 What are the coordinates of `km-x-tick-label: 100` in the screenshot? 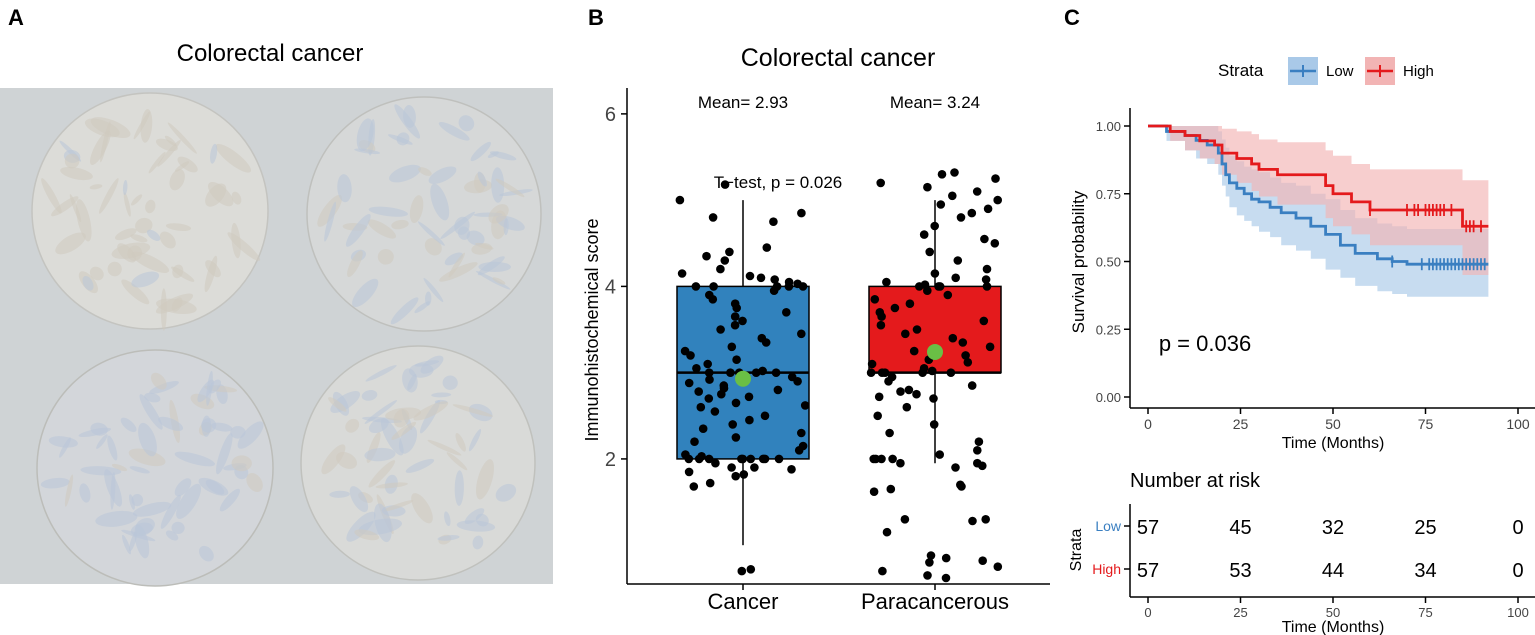 It's located at (1518, 424).